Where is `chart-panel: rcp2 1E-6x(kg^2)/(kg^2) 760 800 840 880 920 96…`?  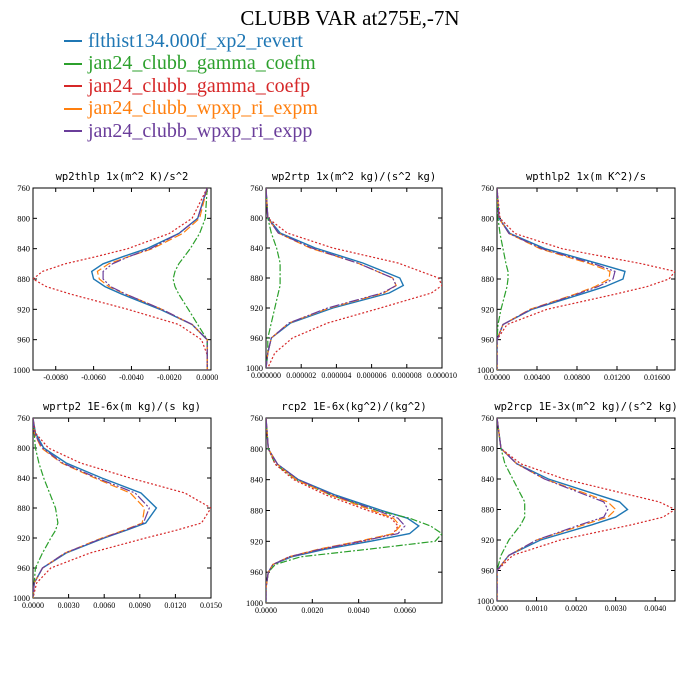 chart-panel: rcp2 1E-6x(kg^2)/(kg^2) 760 800 840 880 920 96… is located at coordinates (344, 508).